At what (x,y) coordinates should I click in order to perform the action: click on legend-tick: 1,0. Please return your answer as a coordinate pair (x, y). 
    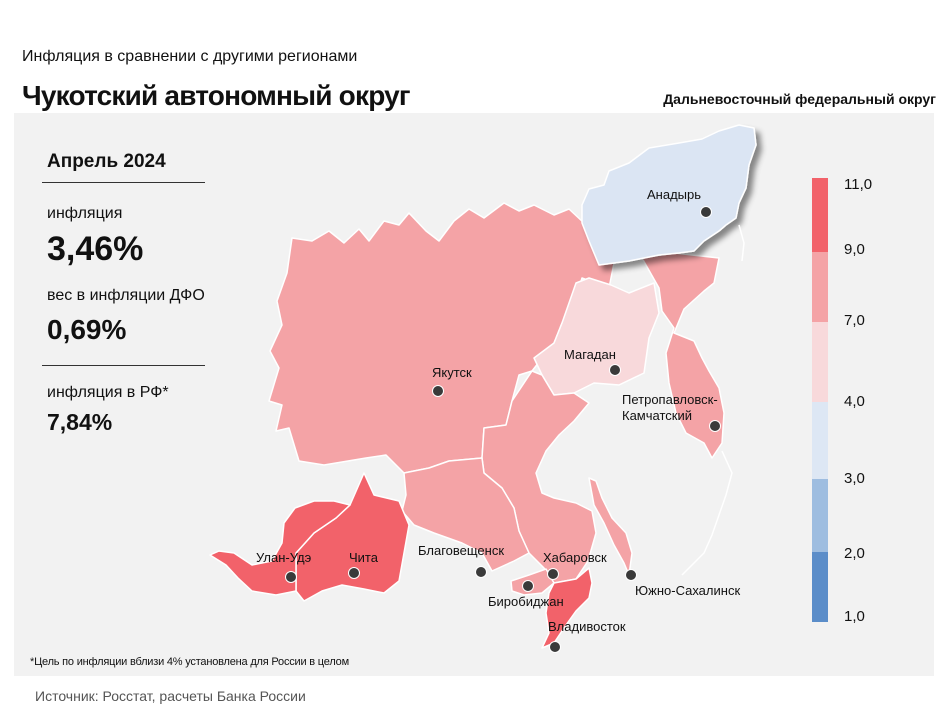
    Looking at the image, I should click on (854, 616).